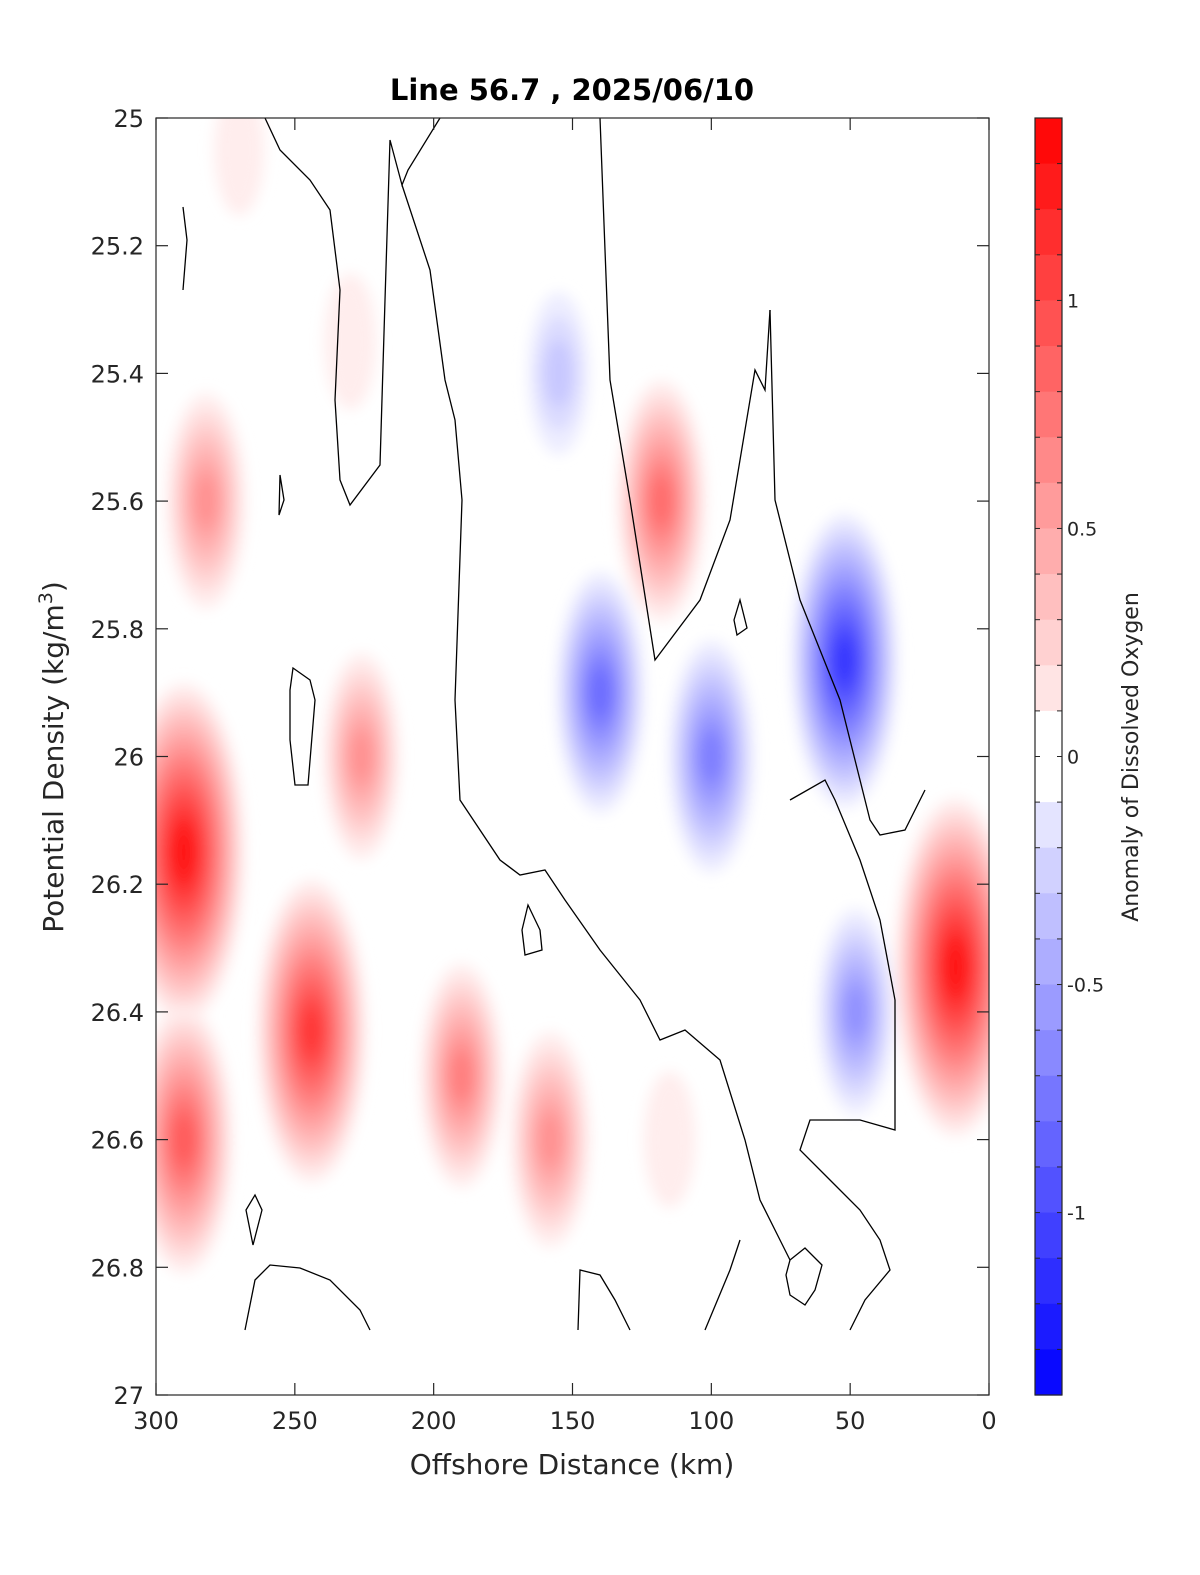  Describe the element at coordinates (1082, 529) in the screenshot. I see `colorbar-tick-label: 0.5` at that location.